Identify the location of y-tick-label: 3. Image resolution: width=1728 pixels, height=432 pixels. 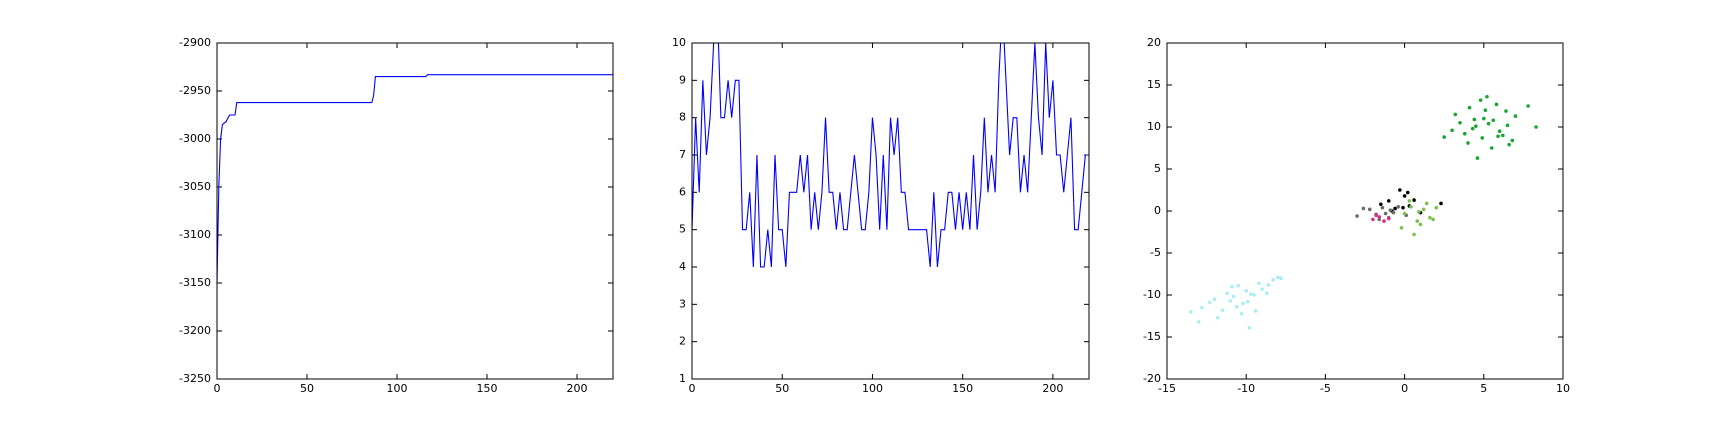
(682, 303).